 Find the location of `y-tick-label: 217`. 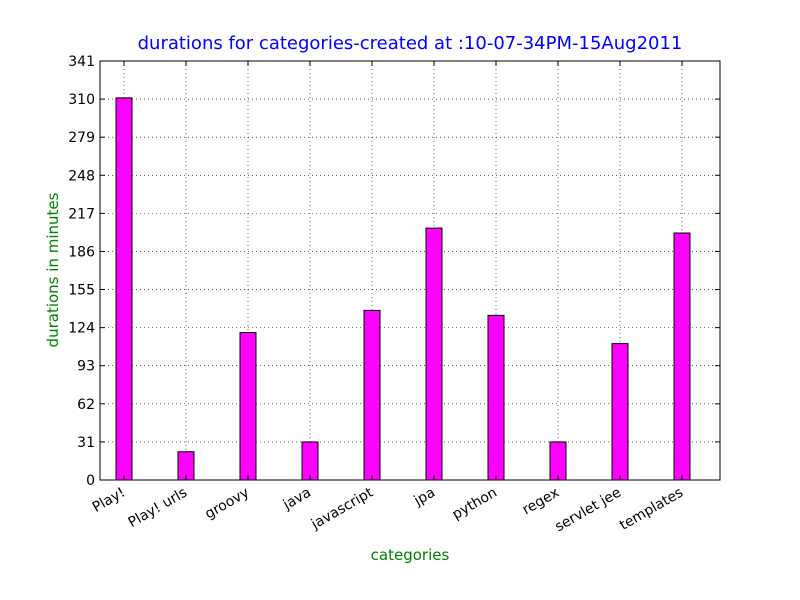

y-tick-label: 217 is located at coordinates (81, 214).